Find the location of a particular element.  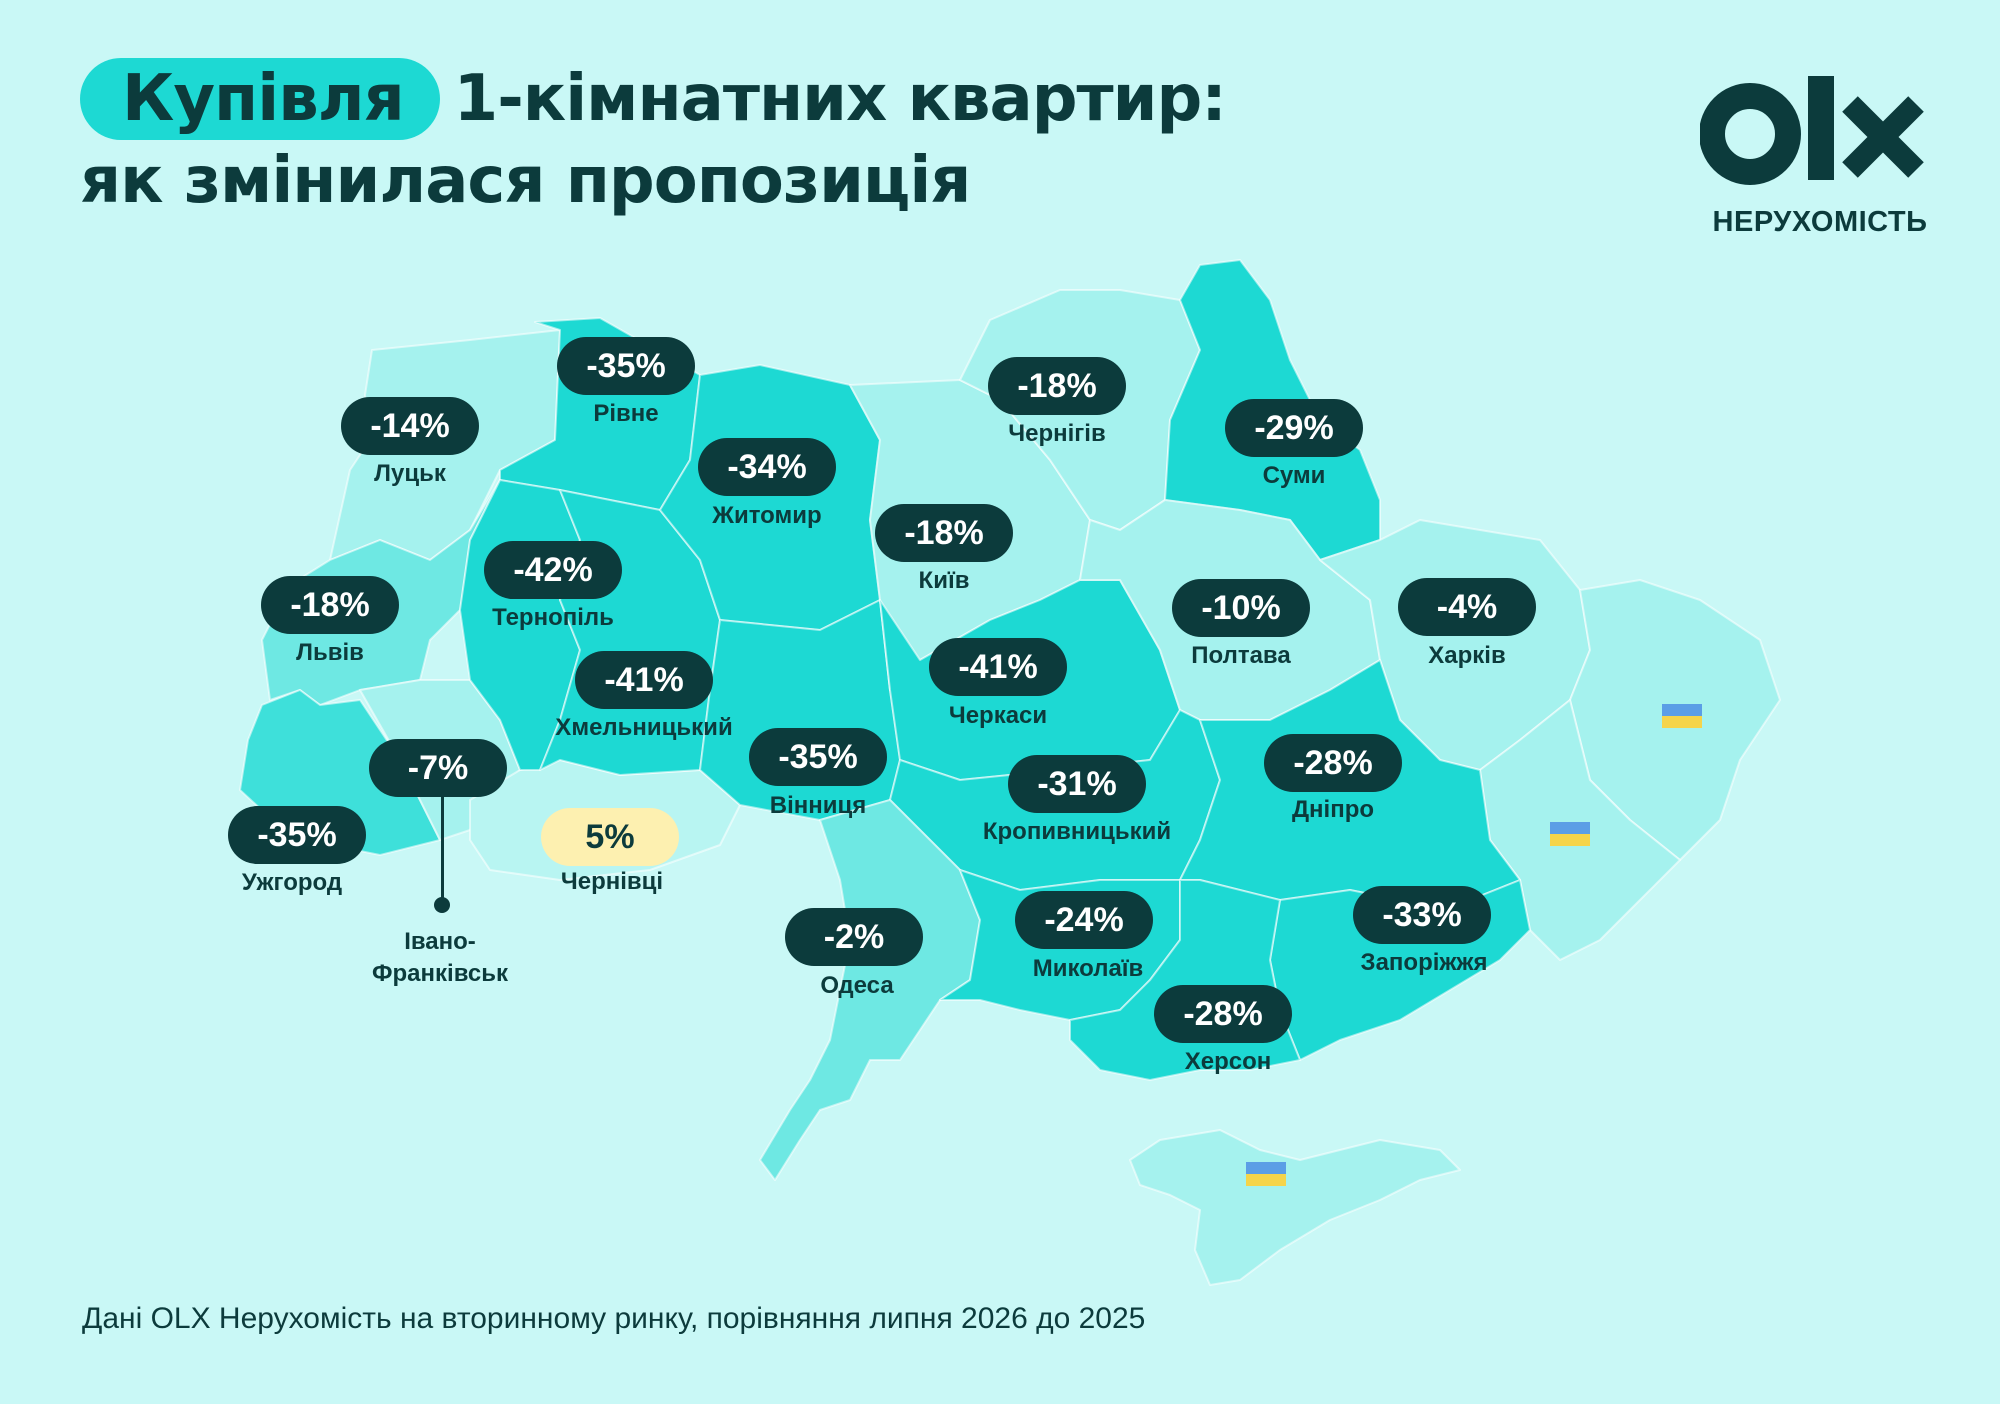

city-label: Кропивницький is located at coordinates (1077, 831).